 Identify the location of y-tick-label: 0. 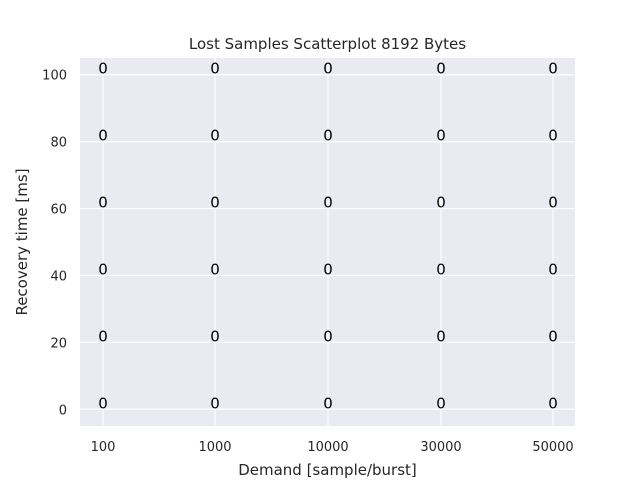
(63, 410).